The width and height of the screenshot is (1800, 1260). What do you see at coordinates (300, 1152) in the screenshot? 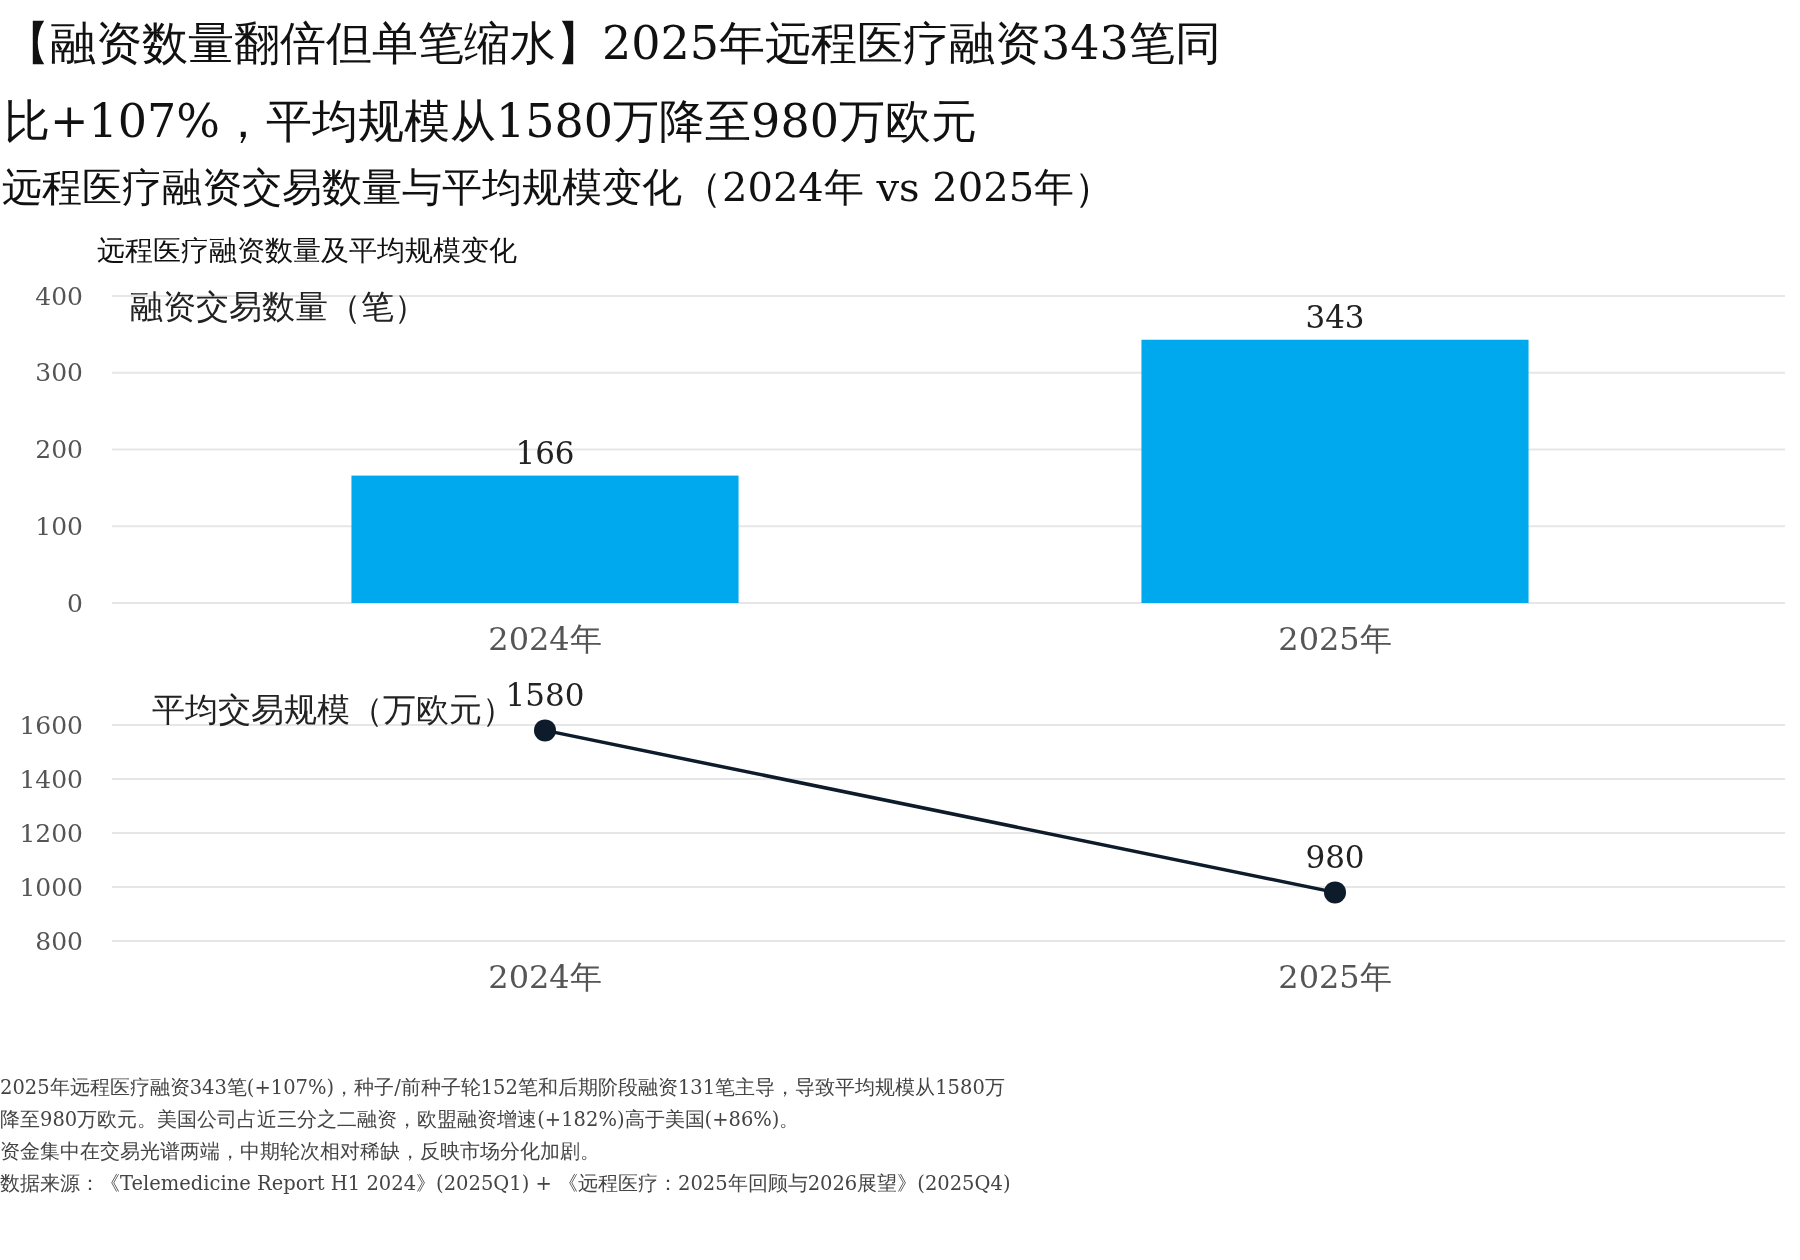
I see `text: 资金集中在交易光谱两端，中期轮次相对稀缺，反映市场分化加剧。` at bounding box center [300, 1152].